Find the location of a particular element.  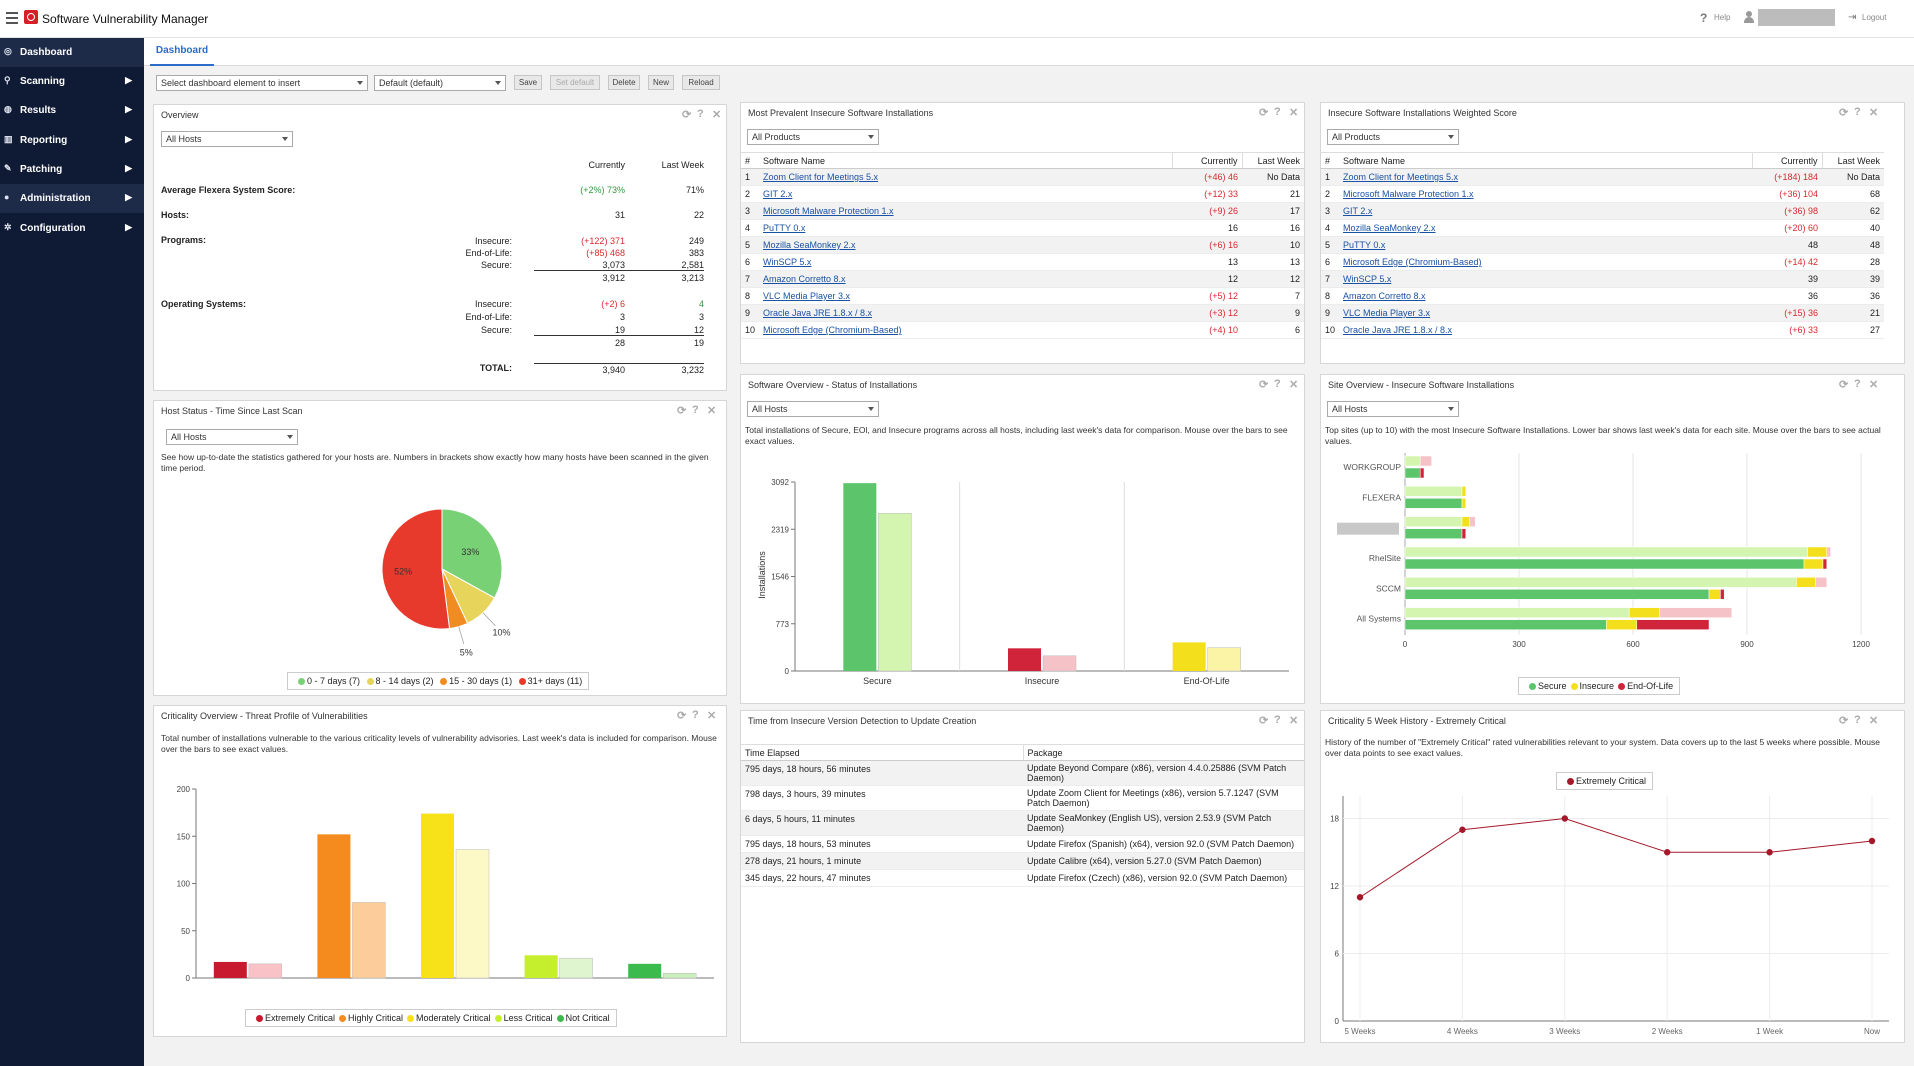

insert-element-select: Select dashboard element to insert is located at coordinates (262, 83).